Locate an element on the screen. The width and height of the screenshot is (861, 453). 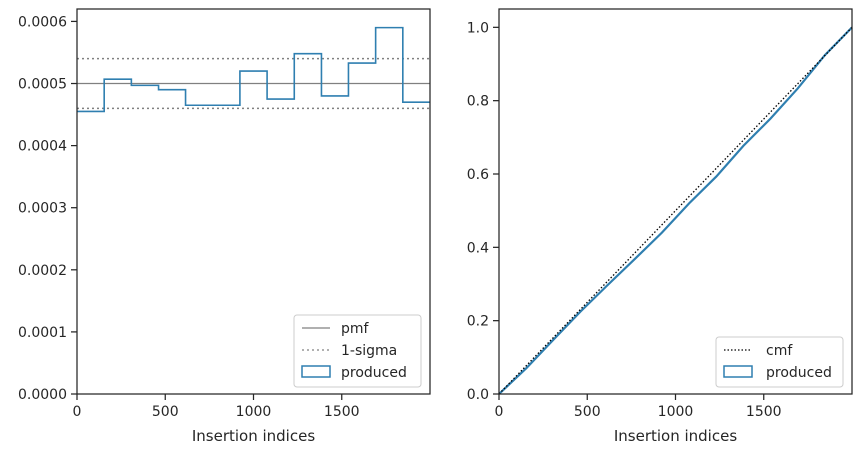
histogram-legend-box is located at coordinates (357, 351).